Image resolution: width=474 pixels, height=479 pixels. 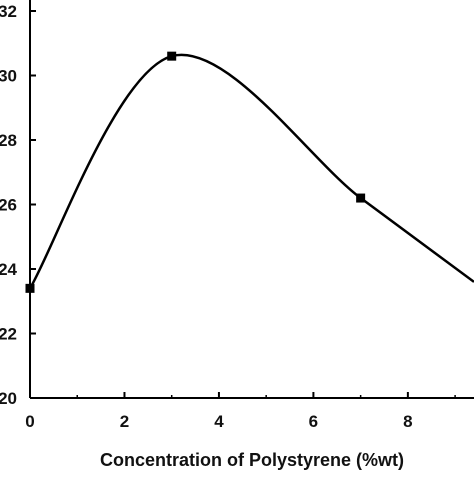 I want to click on x-tick-label: 4, so click(x=219, y=421).